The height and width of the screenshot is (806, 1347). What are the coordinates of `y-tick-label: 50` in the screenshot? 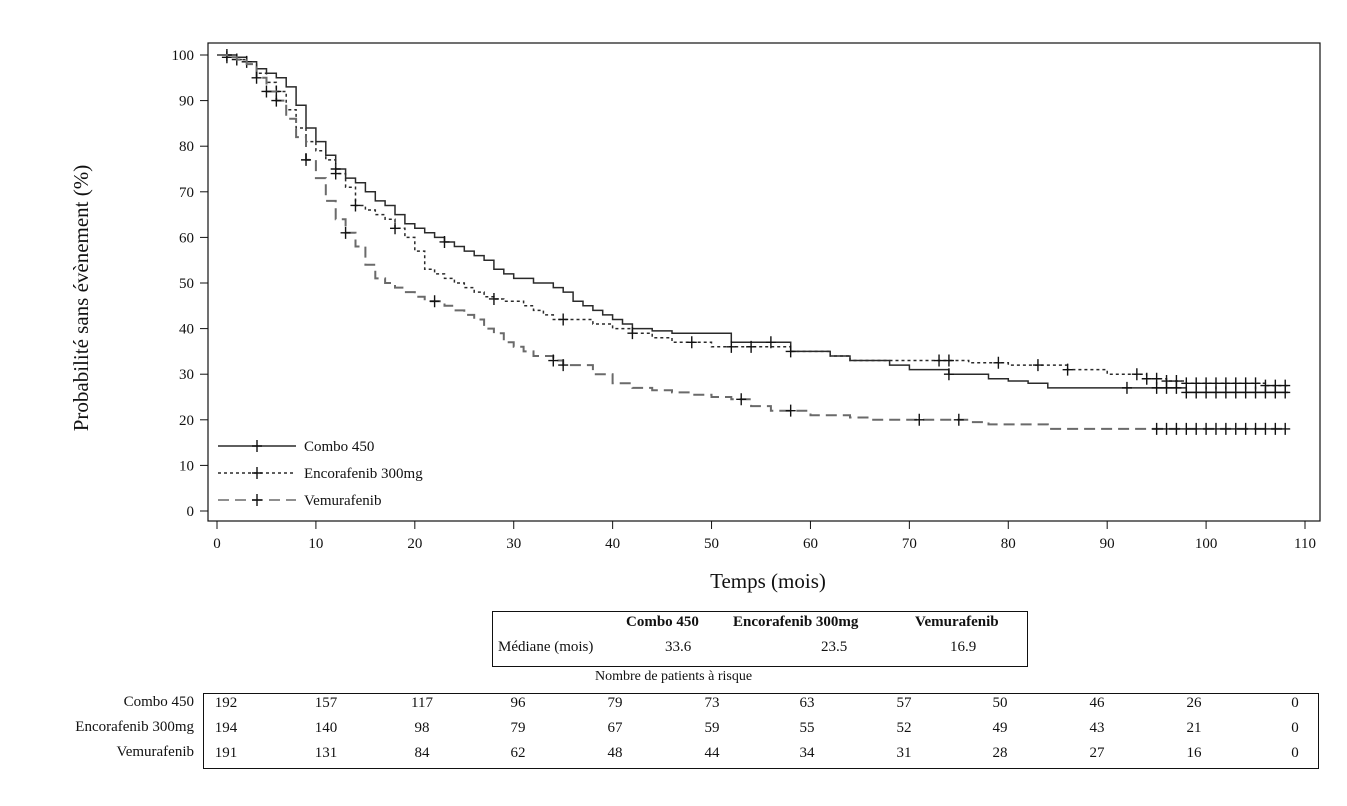 It's located at (186, 284).